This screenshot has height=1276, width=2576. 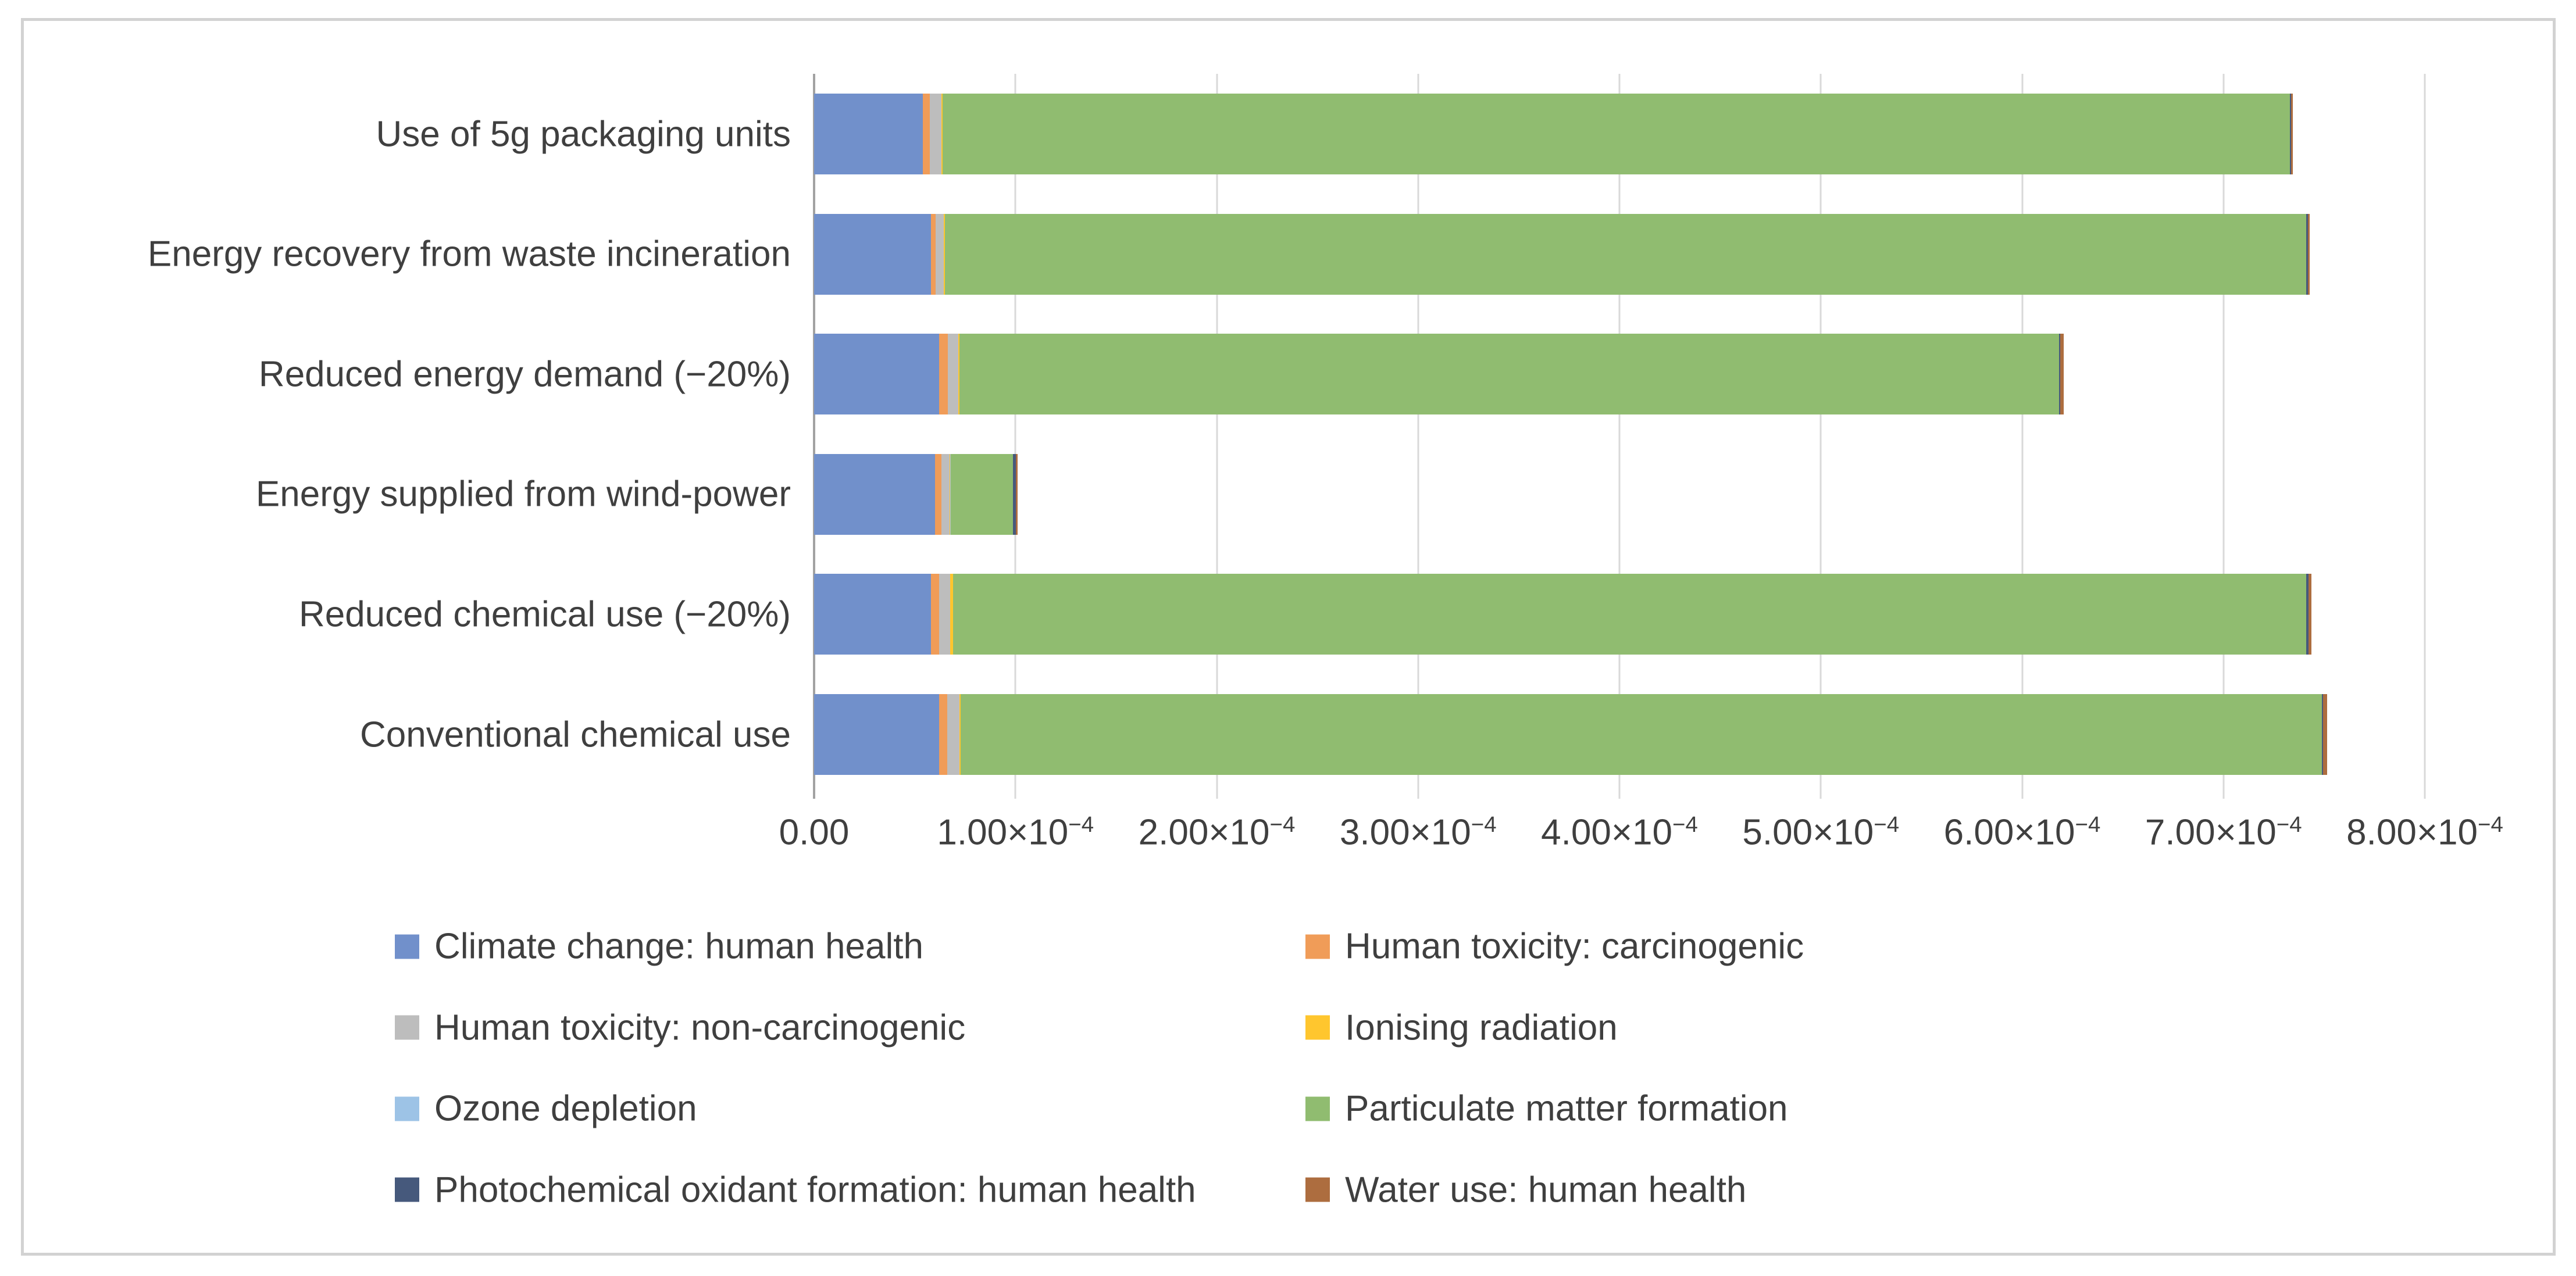 I want to click on category-label: Conventional chemical use, so click(x=576, y=734).